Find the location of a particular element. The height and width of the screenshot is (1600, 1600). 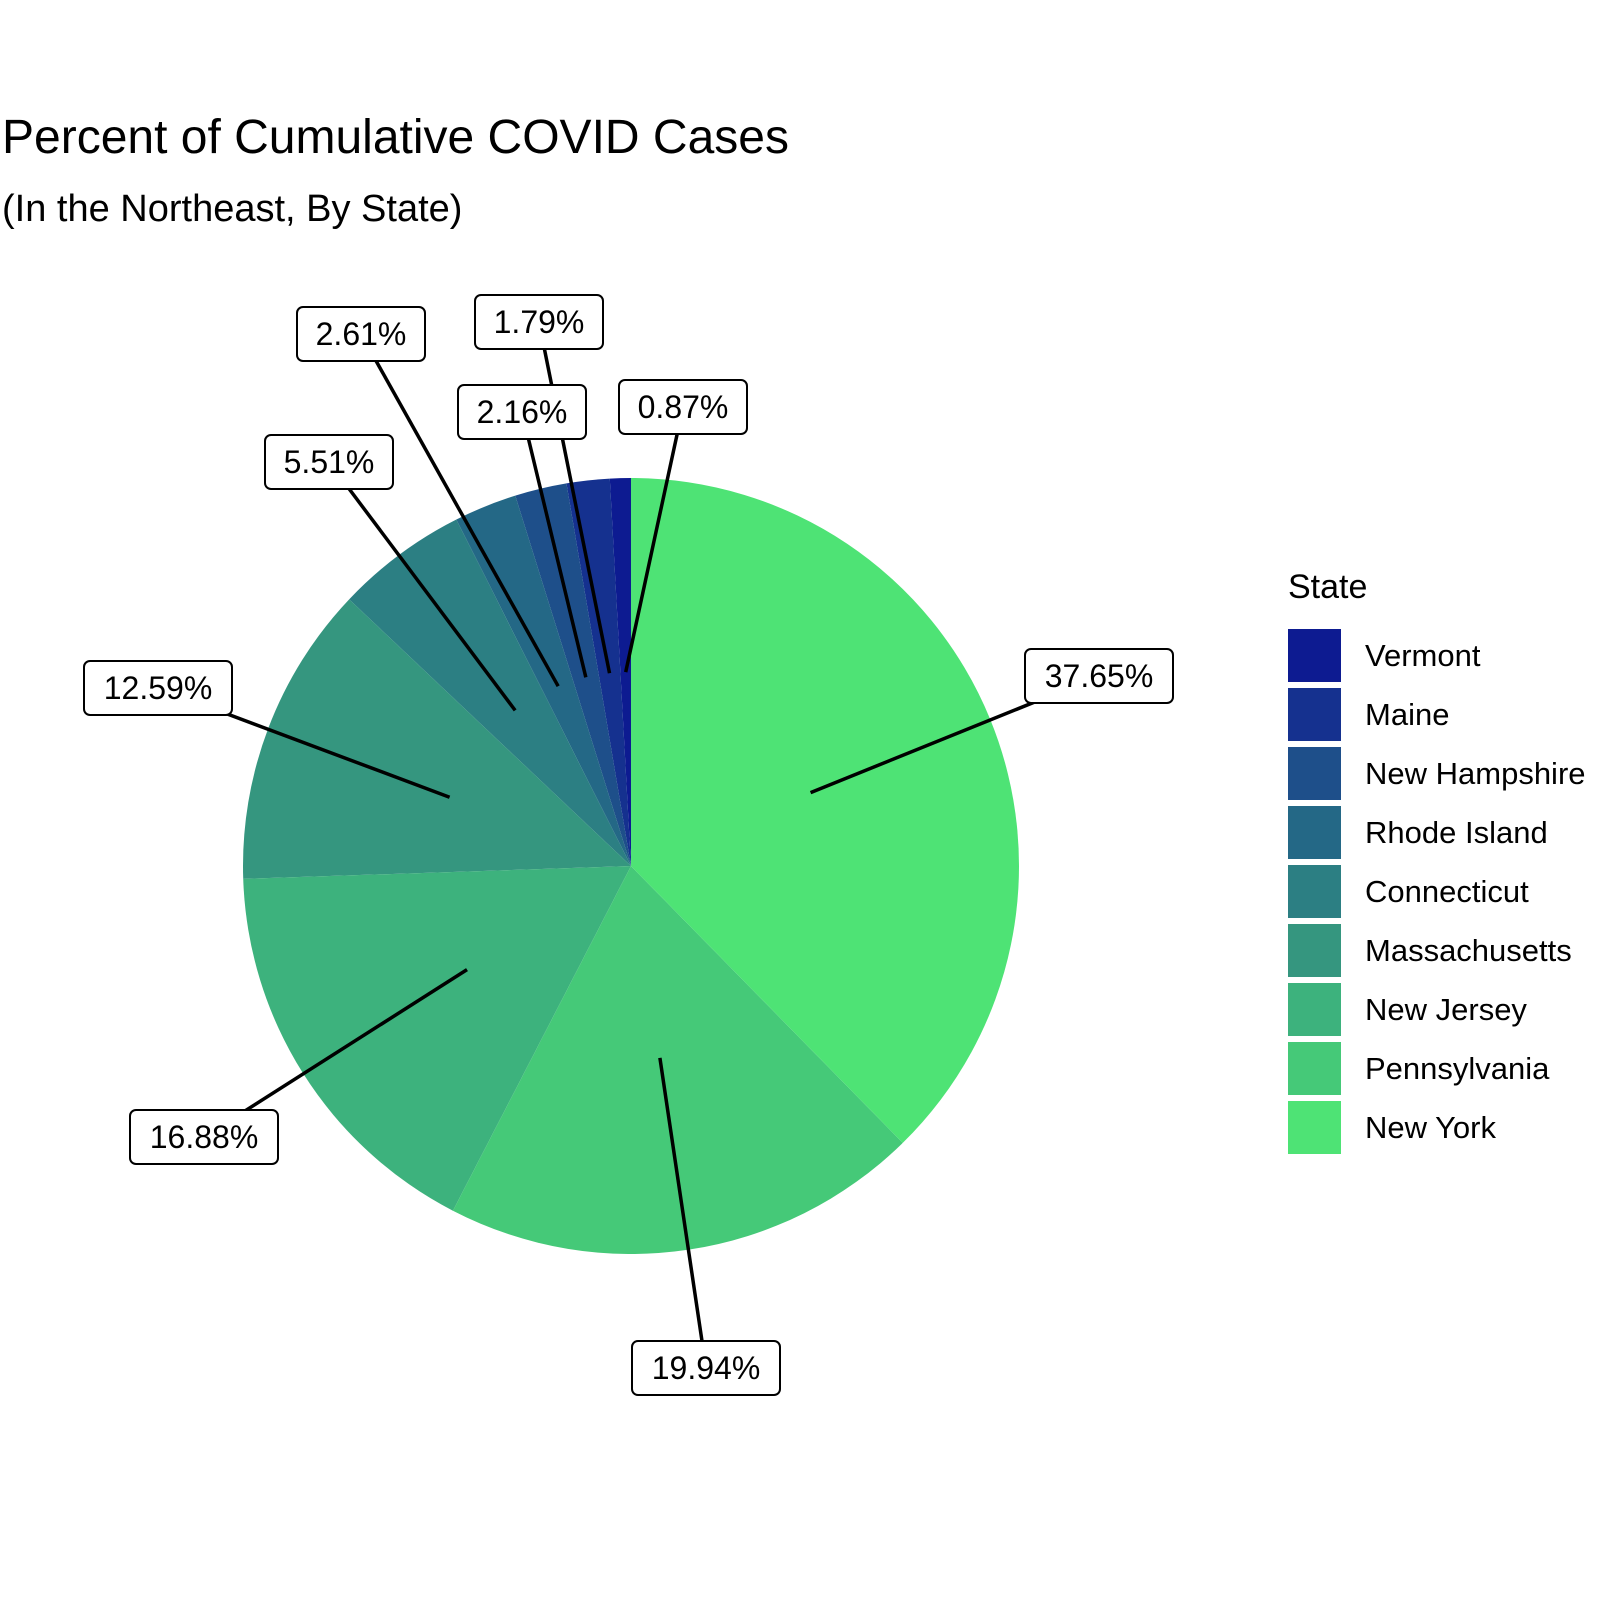

legend-label: Pennsylvania is located at coordinates (1457, 1068).